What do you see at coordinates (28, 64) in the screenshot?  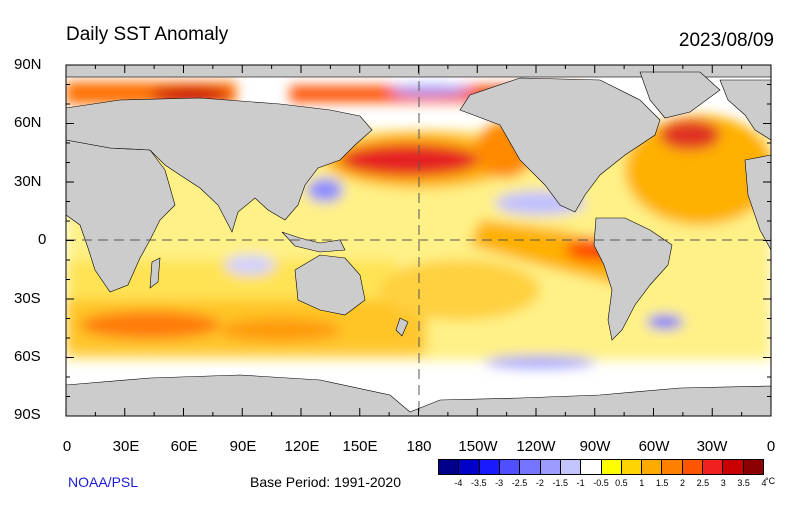 I see `lat-tick-label: 90N` at bounding box center [28, 64].